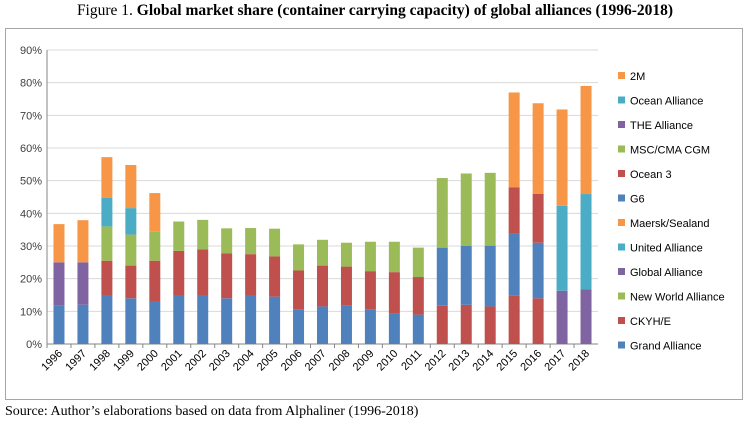 The width and height of the screenshot is (750, 433). I want to click on legend-label: Grand Alliance, so click(666, 347).